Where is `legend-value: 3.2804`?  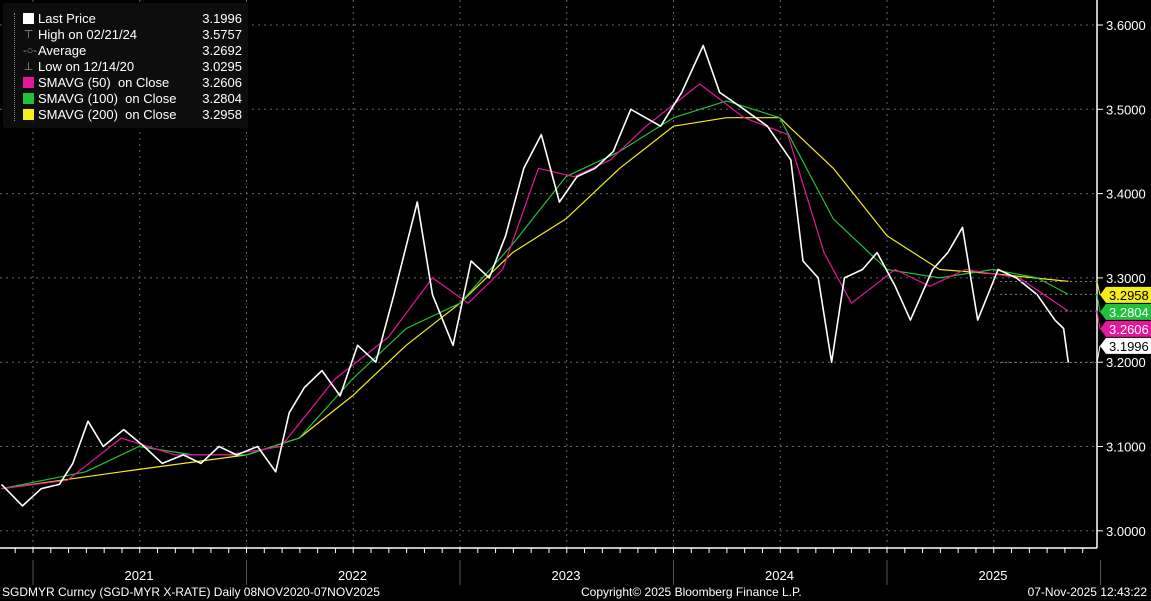
legend-value: 3.2804 is located at coordinates (222, 98).